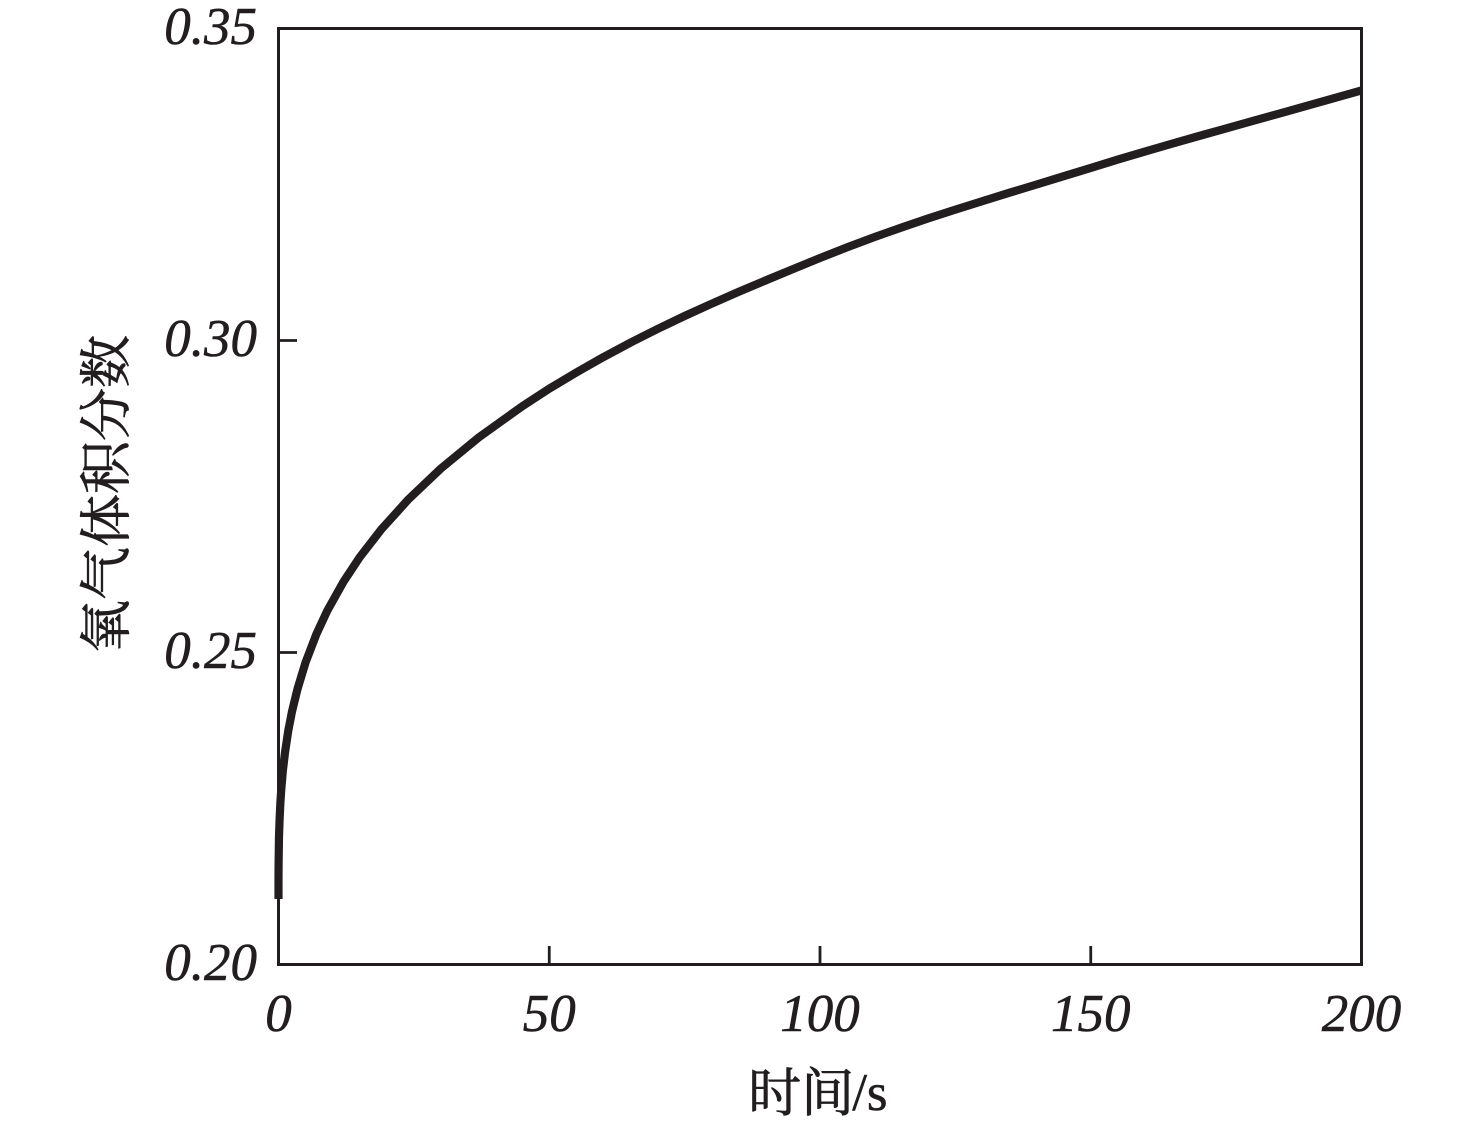  I want to click on svg-text: /s, so click(869, 1093).